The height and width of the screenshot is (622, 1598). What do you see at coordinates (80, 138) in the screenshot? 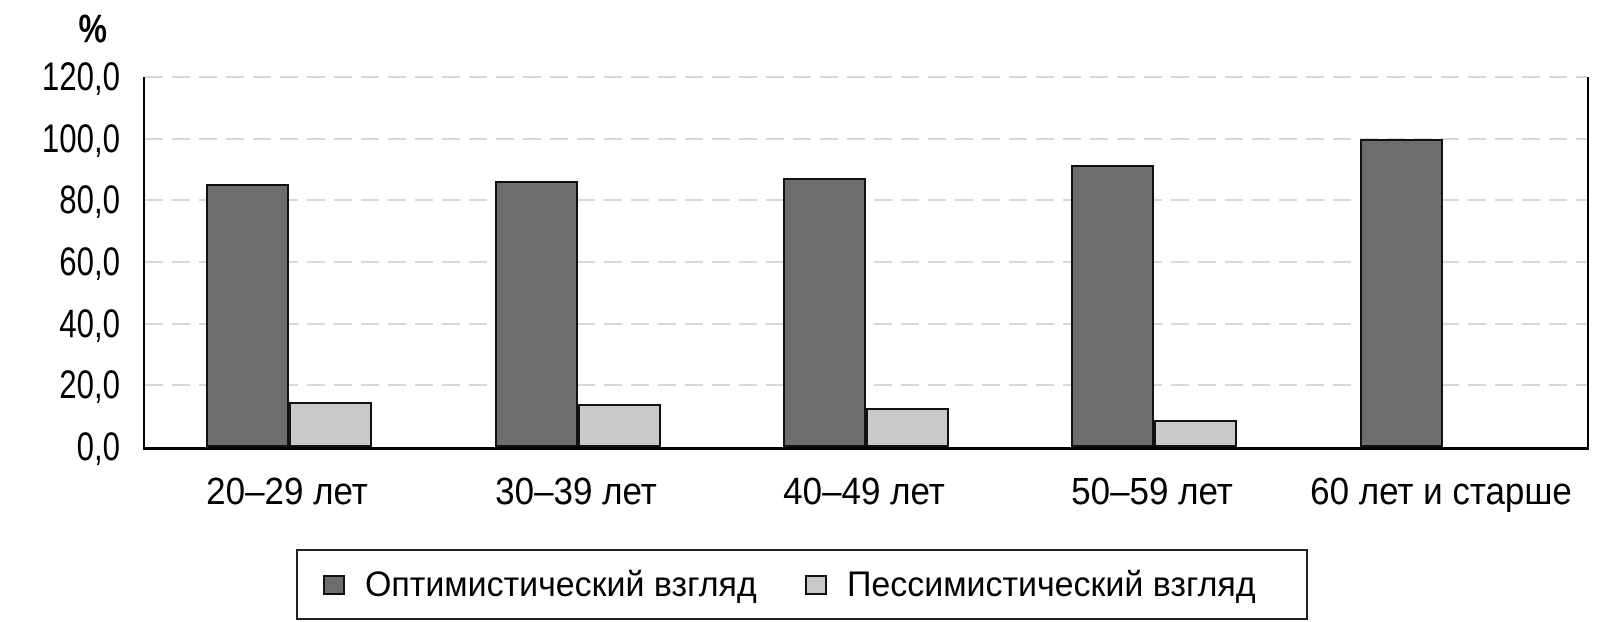
I see `y-tick-label: 100,0` at bounding box center [80, 138].